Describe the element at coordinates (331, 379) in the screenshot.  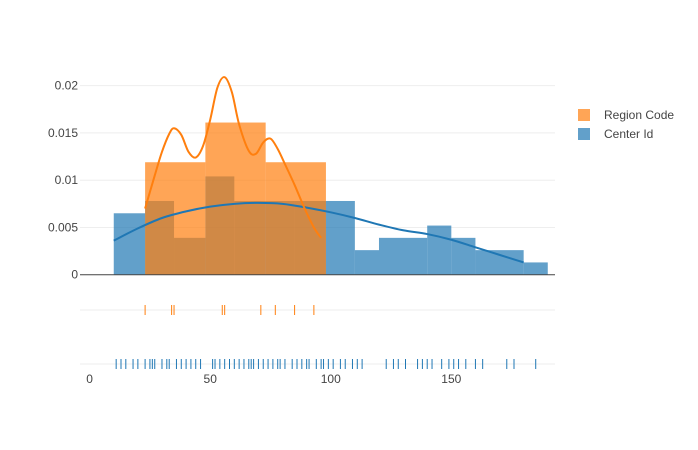
I see `x-tick-label: 100` at that location.